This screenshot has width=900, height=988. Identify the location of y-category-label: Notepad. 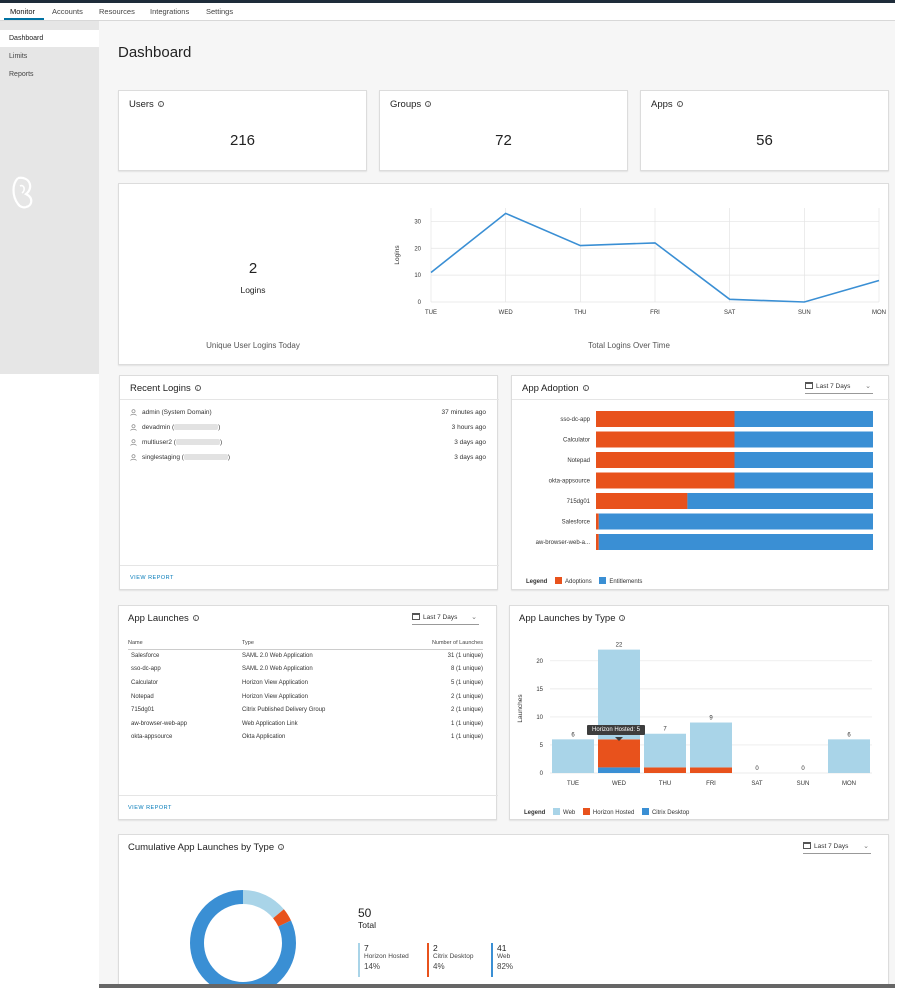
(578, 461).